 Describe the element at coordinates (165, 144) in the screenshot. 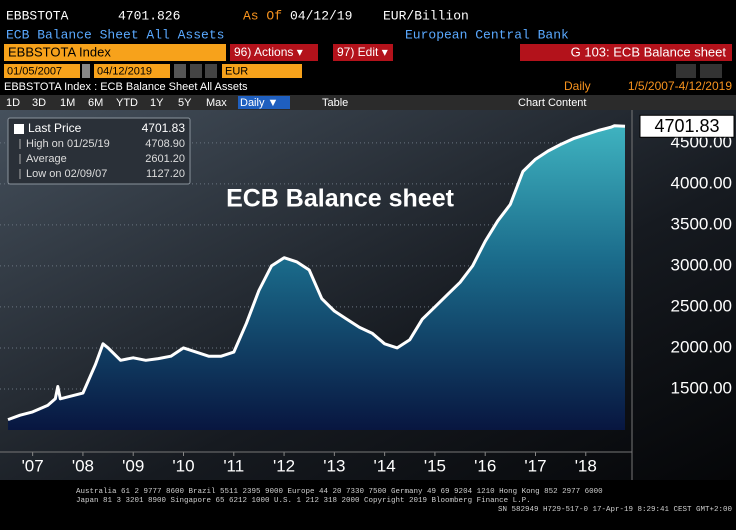

I see `stat-value: 4708.90` at that location.